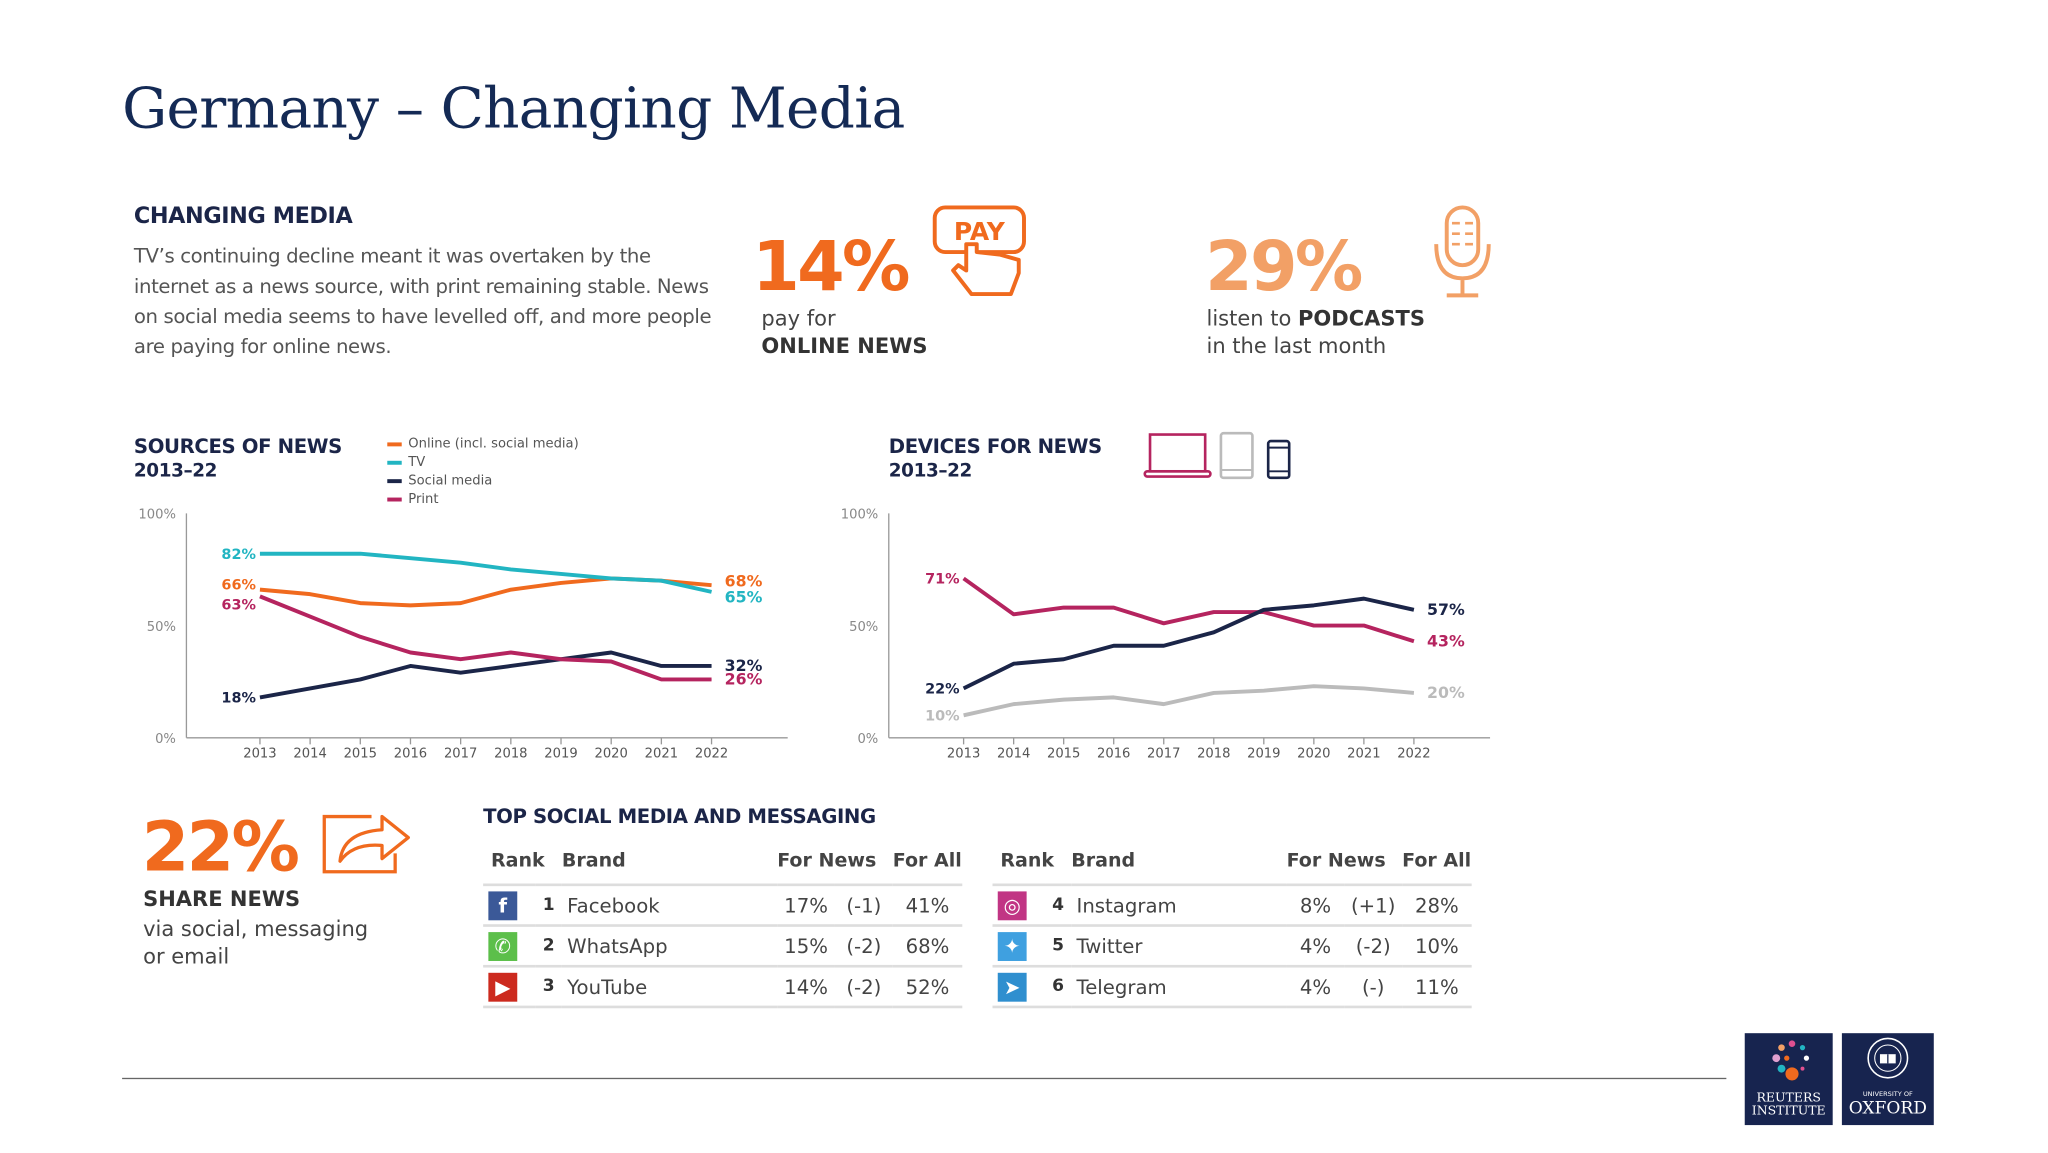 This screenshot has height=1153, width=2048. Describe the element at coordinates (549, 986) in the screenshot. I see `rank: 3` at that location.